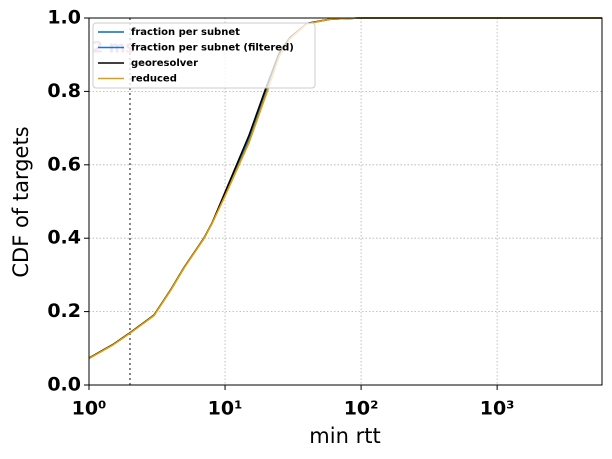 The width and height of the screenshot is (612, 459). I want to click on y-axis-label: CDF of targets, so click(21, 201).